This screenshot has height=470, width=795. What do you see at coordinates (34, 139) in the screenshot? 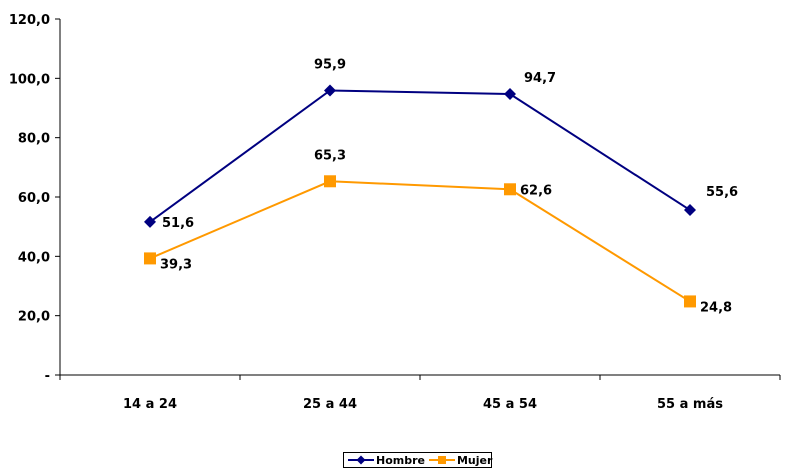
I see `y-tick-label: 80,0` at bounding box center [34, 139].